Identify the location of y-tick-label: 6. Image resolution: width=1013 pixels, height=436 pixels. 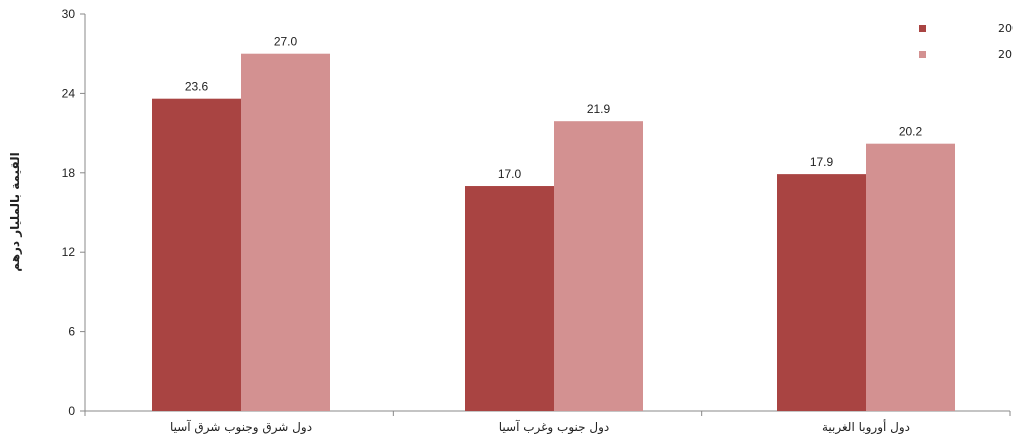
(71, 332).